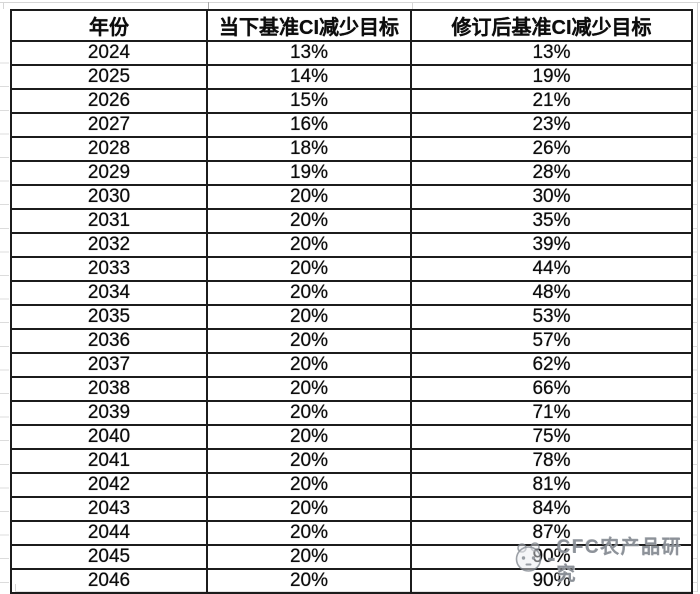 The height and width of the screenshot is (594, 700). I want to click on table-header: 年份 当下基准CI减少目标 修订后基准CI减少目标, so click(351, 25).